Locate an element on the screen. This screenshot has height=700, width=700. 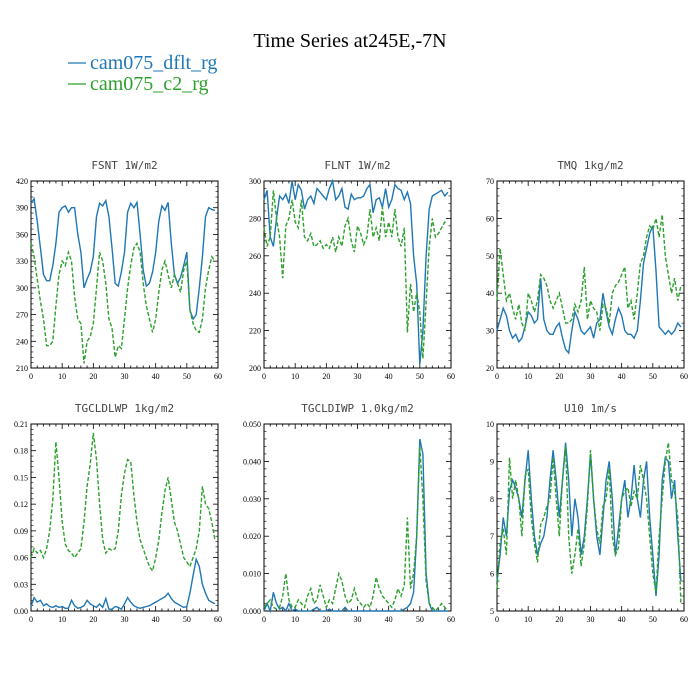
y-tick-label: 7 is located at coordinates (492, 536).